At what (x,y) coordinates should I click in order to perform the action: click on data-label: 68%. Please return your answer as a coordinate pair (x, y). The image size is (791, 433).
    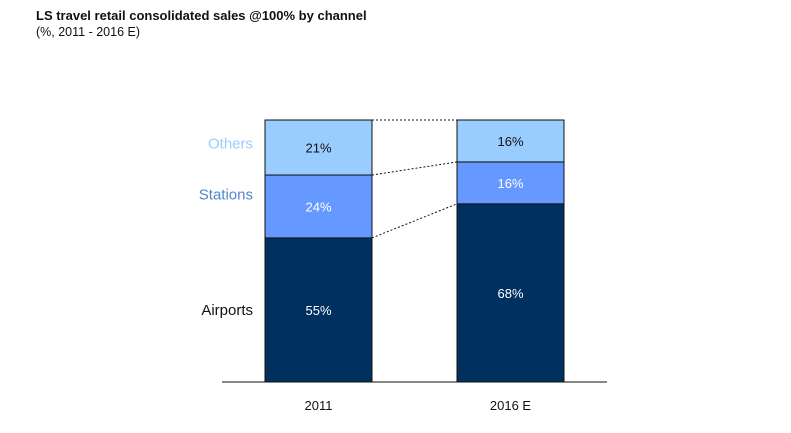
    Looking at the image, I should click on (510, 293).